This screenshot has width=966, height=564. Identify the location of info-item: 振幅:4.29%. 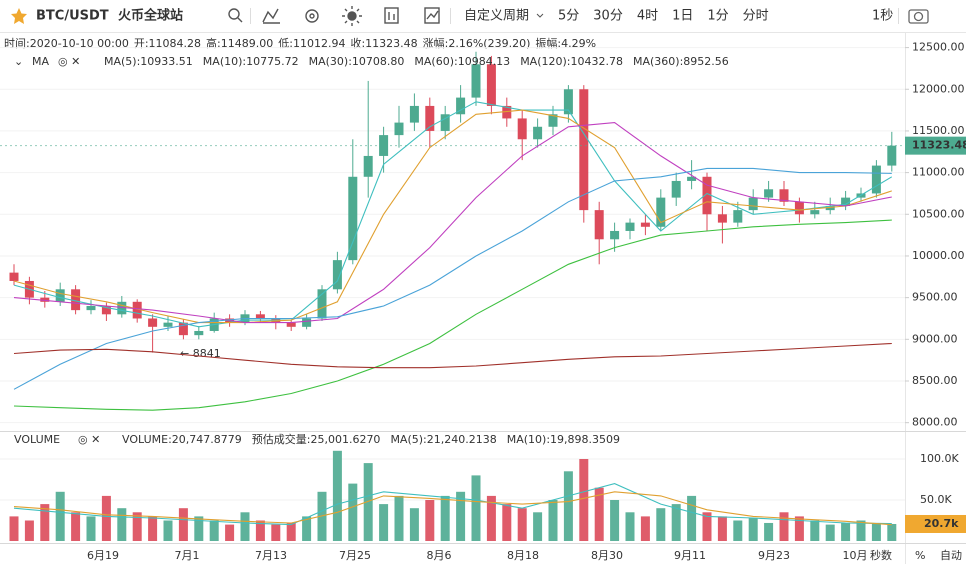
(565, 43).